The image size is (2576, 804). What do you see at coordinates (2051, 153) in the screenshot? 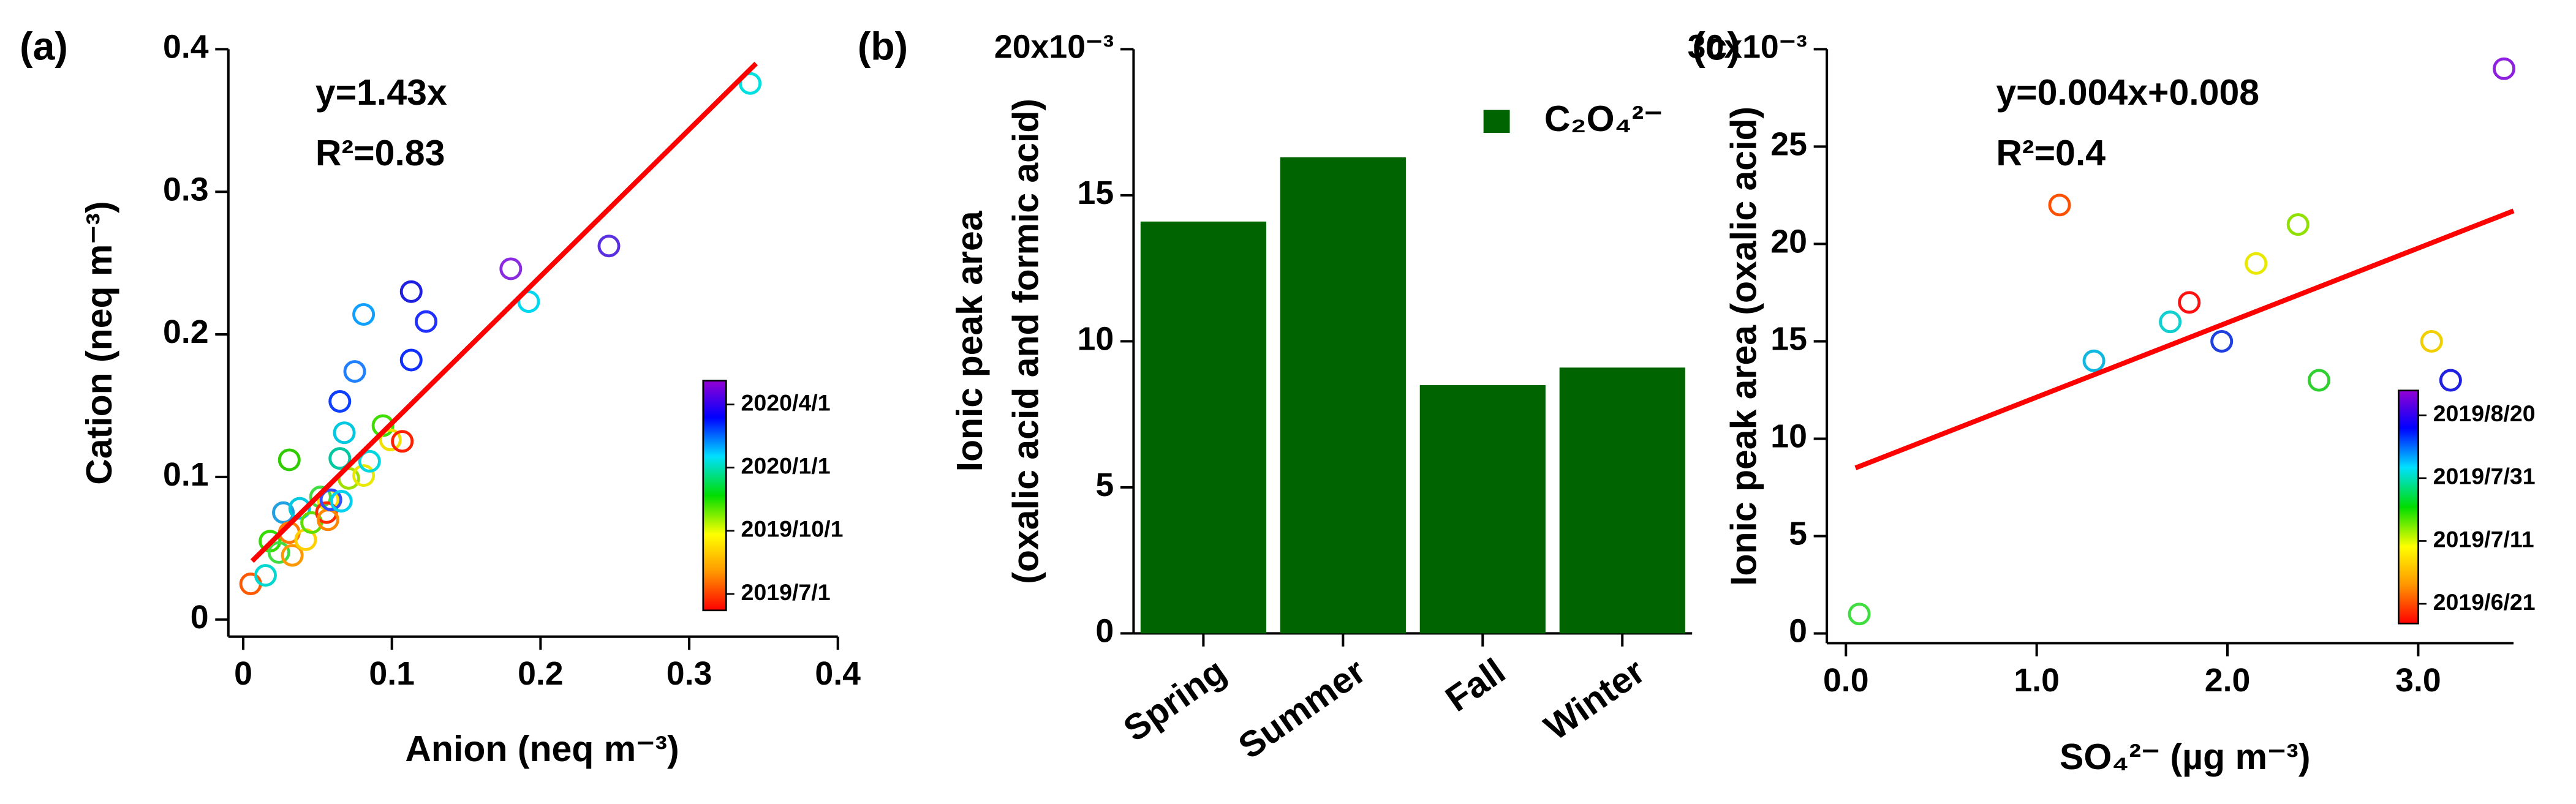
I see `annotation: R²=0.4` at bounding box center [2051, 153].